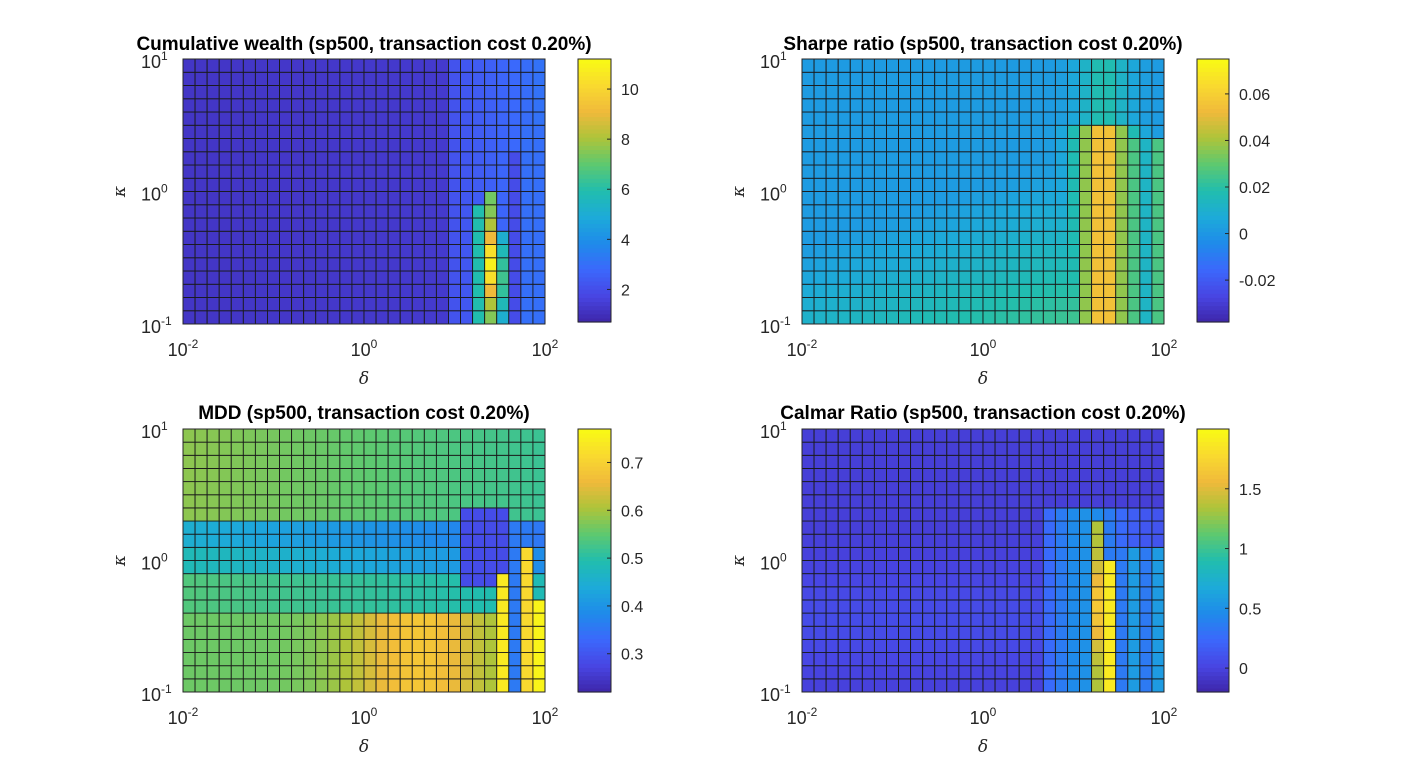  Describe the element at coordinates (1213, 190) in the screenshot. I see `colorbar-frame` at that location.